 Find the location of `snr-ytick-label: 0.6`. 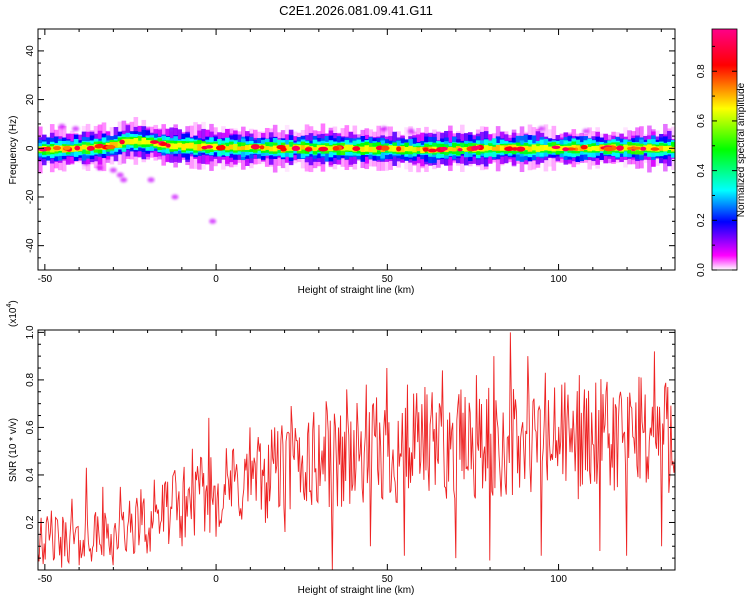

snr-ytick-label: 0.6 is located at coordinates (30, 427).